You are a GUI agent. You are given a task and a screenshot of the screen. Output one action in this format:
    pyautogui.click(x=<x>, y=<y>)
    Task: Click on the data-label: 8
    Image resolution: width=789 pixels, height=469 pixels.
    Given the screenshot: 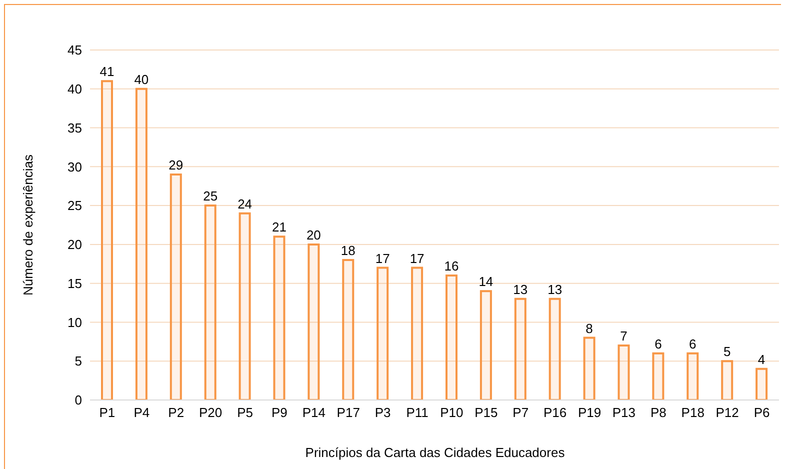 What is the action you would take?
    pyautogui.click(x=589, y=328)
    